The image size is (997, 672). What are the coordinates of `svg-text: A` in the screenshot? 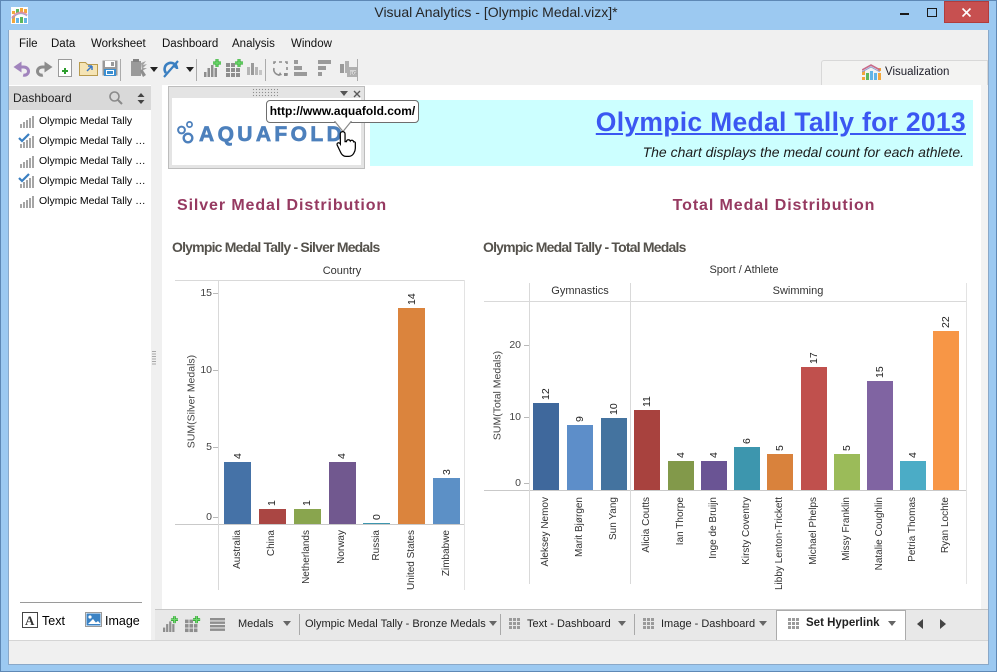 It's located at (30, 620).